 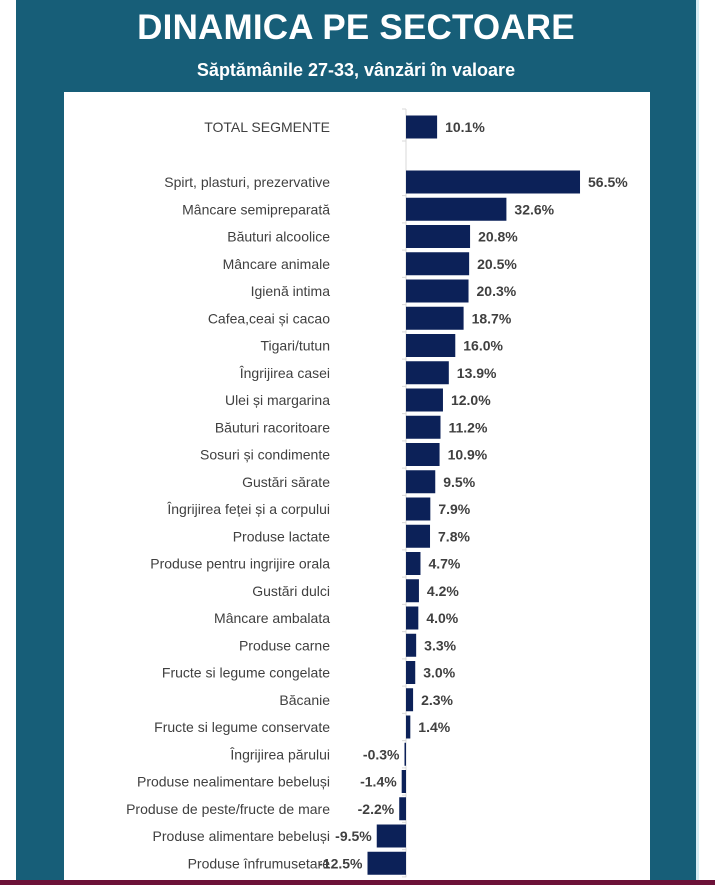 What do you see at coordinates (376, 809) in the screenshot?
I see `data-label: -2.2%` at bounding box center [376, 809].